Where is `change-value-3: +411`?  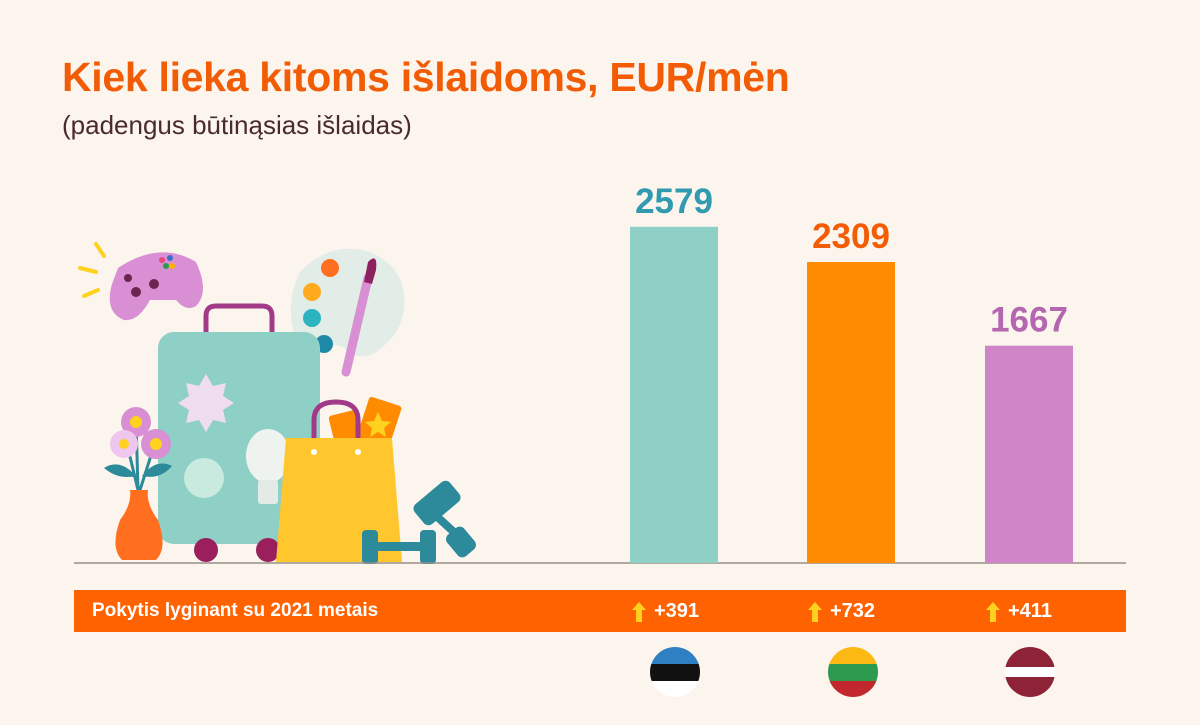 change-value-3: +411 is located at coordinates (1019, 611).